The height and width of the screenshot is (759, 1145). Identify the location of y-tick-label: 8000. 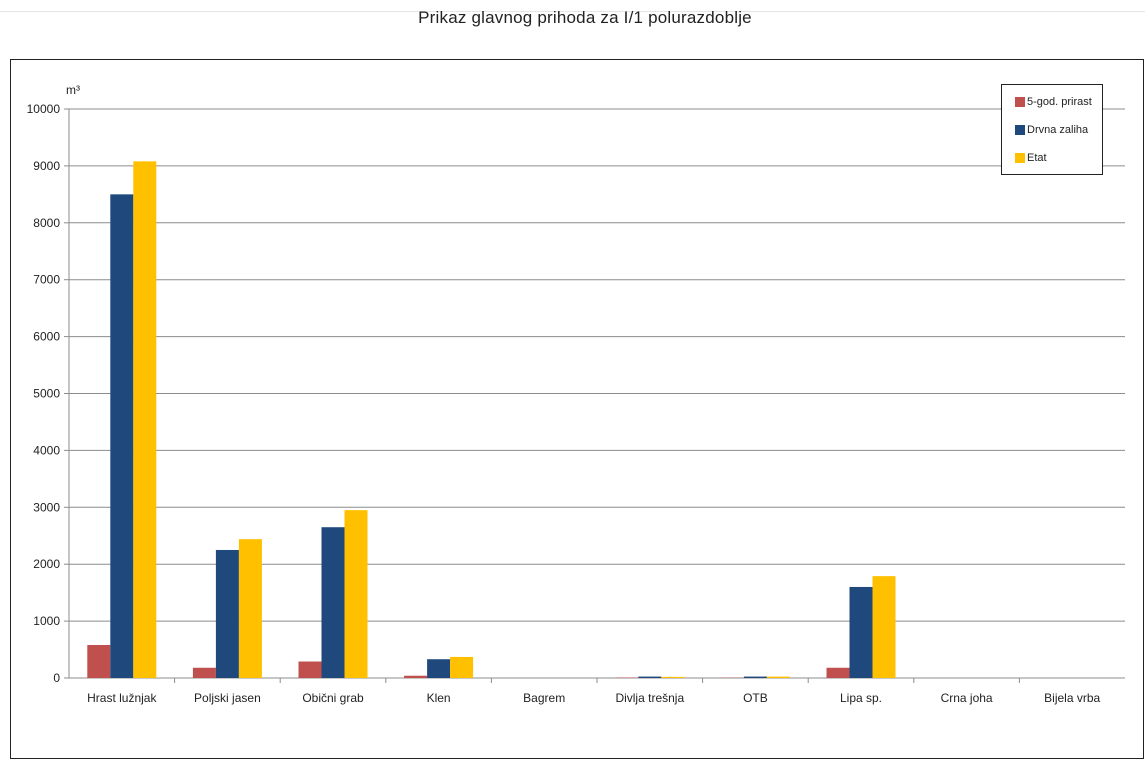
(46, 223).